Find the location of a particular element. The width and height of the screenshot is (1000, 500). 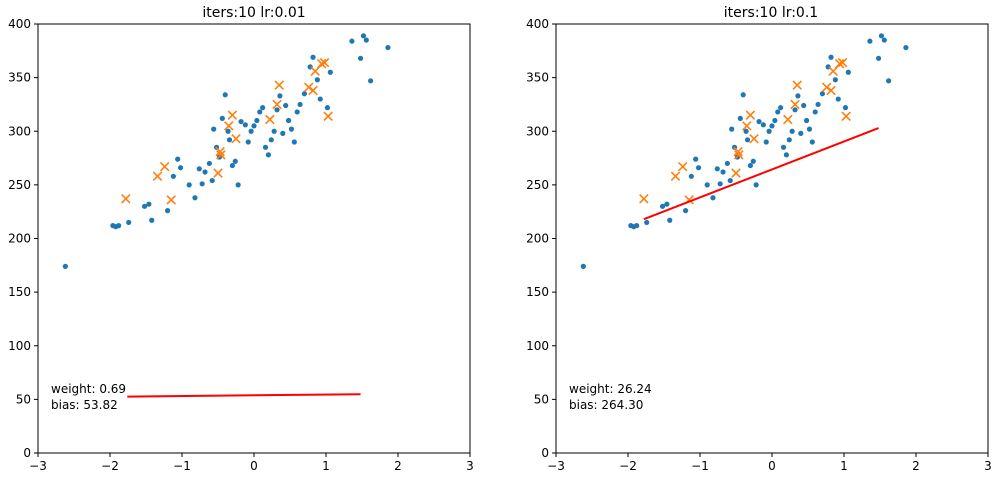

subplot-title: iters:10 lr:0.1 is located at coordinates (771, 13).